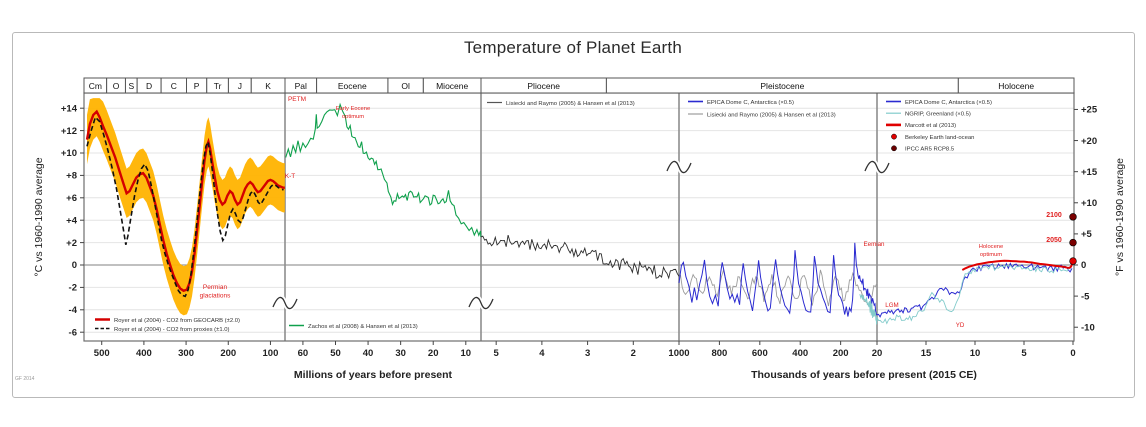  Describe the element at coordinates (1017, 265) in the screenshot. I see `series-marcott` at that location.